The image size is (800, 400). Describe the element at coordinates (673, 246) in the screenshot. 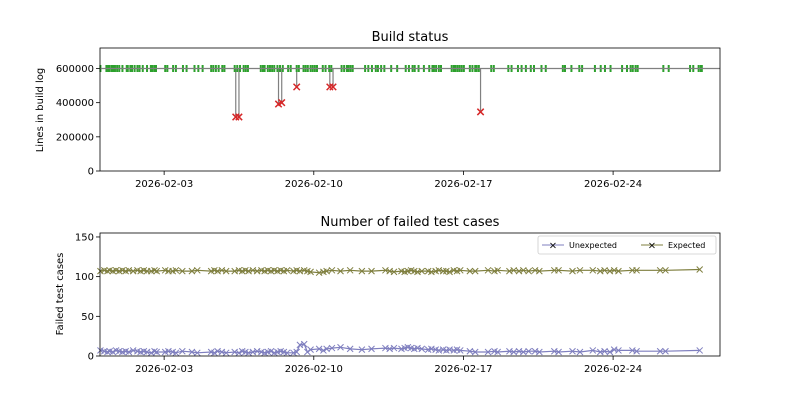

I see `legend-entry-expected: × Expected` at that location.